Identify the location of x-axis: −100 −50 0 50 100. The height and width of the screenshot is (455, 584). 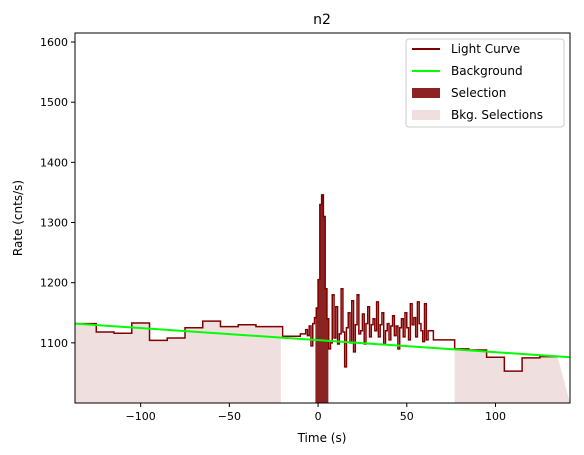
(316, 413).